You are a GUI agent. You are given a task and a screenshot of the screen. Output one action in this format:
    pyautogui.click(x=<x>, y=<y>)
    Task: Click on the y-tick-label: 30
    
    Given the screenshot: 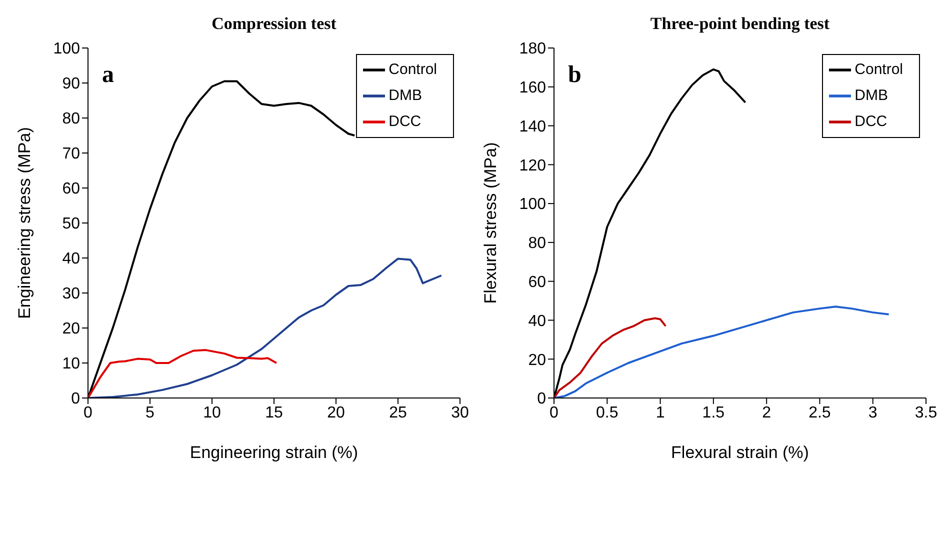 What is the action you would take?
    pyautogui.click(x=71, y=294)
    